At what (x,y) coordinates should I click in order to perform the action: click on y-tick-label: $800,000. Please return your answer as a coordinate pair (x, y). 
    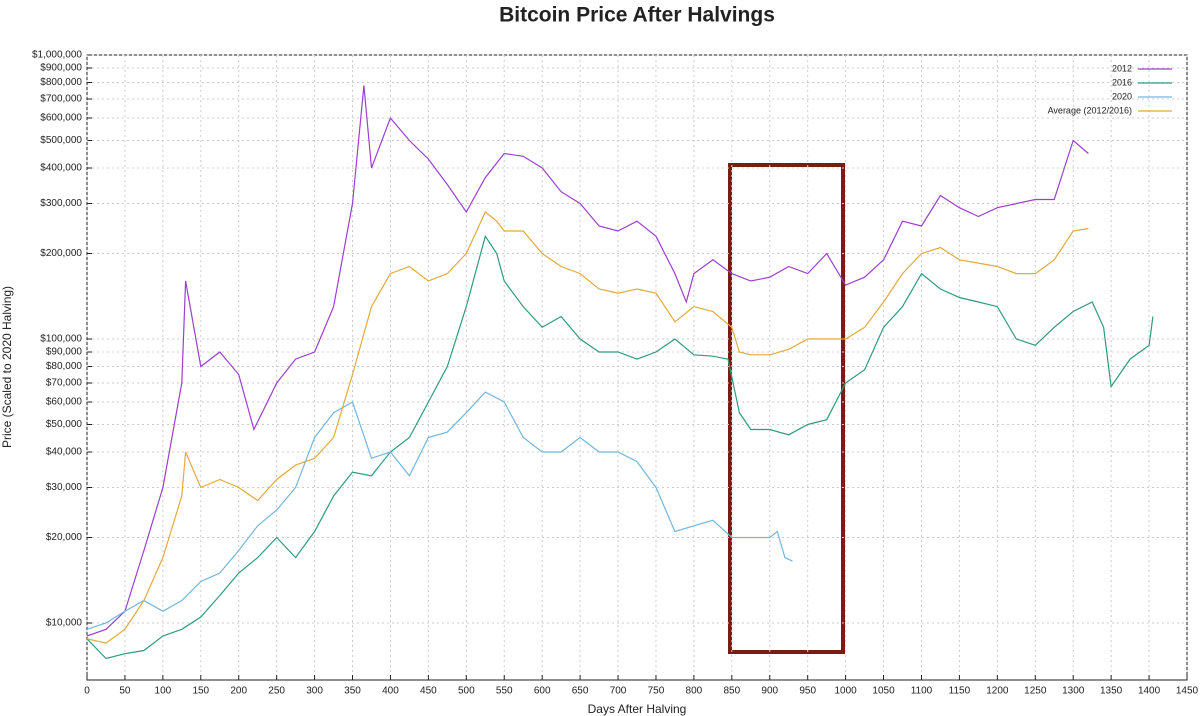
    Looking at the image, I should click on (61, 82).